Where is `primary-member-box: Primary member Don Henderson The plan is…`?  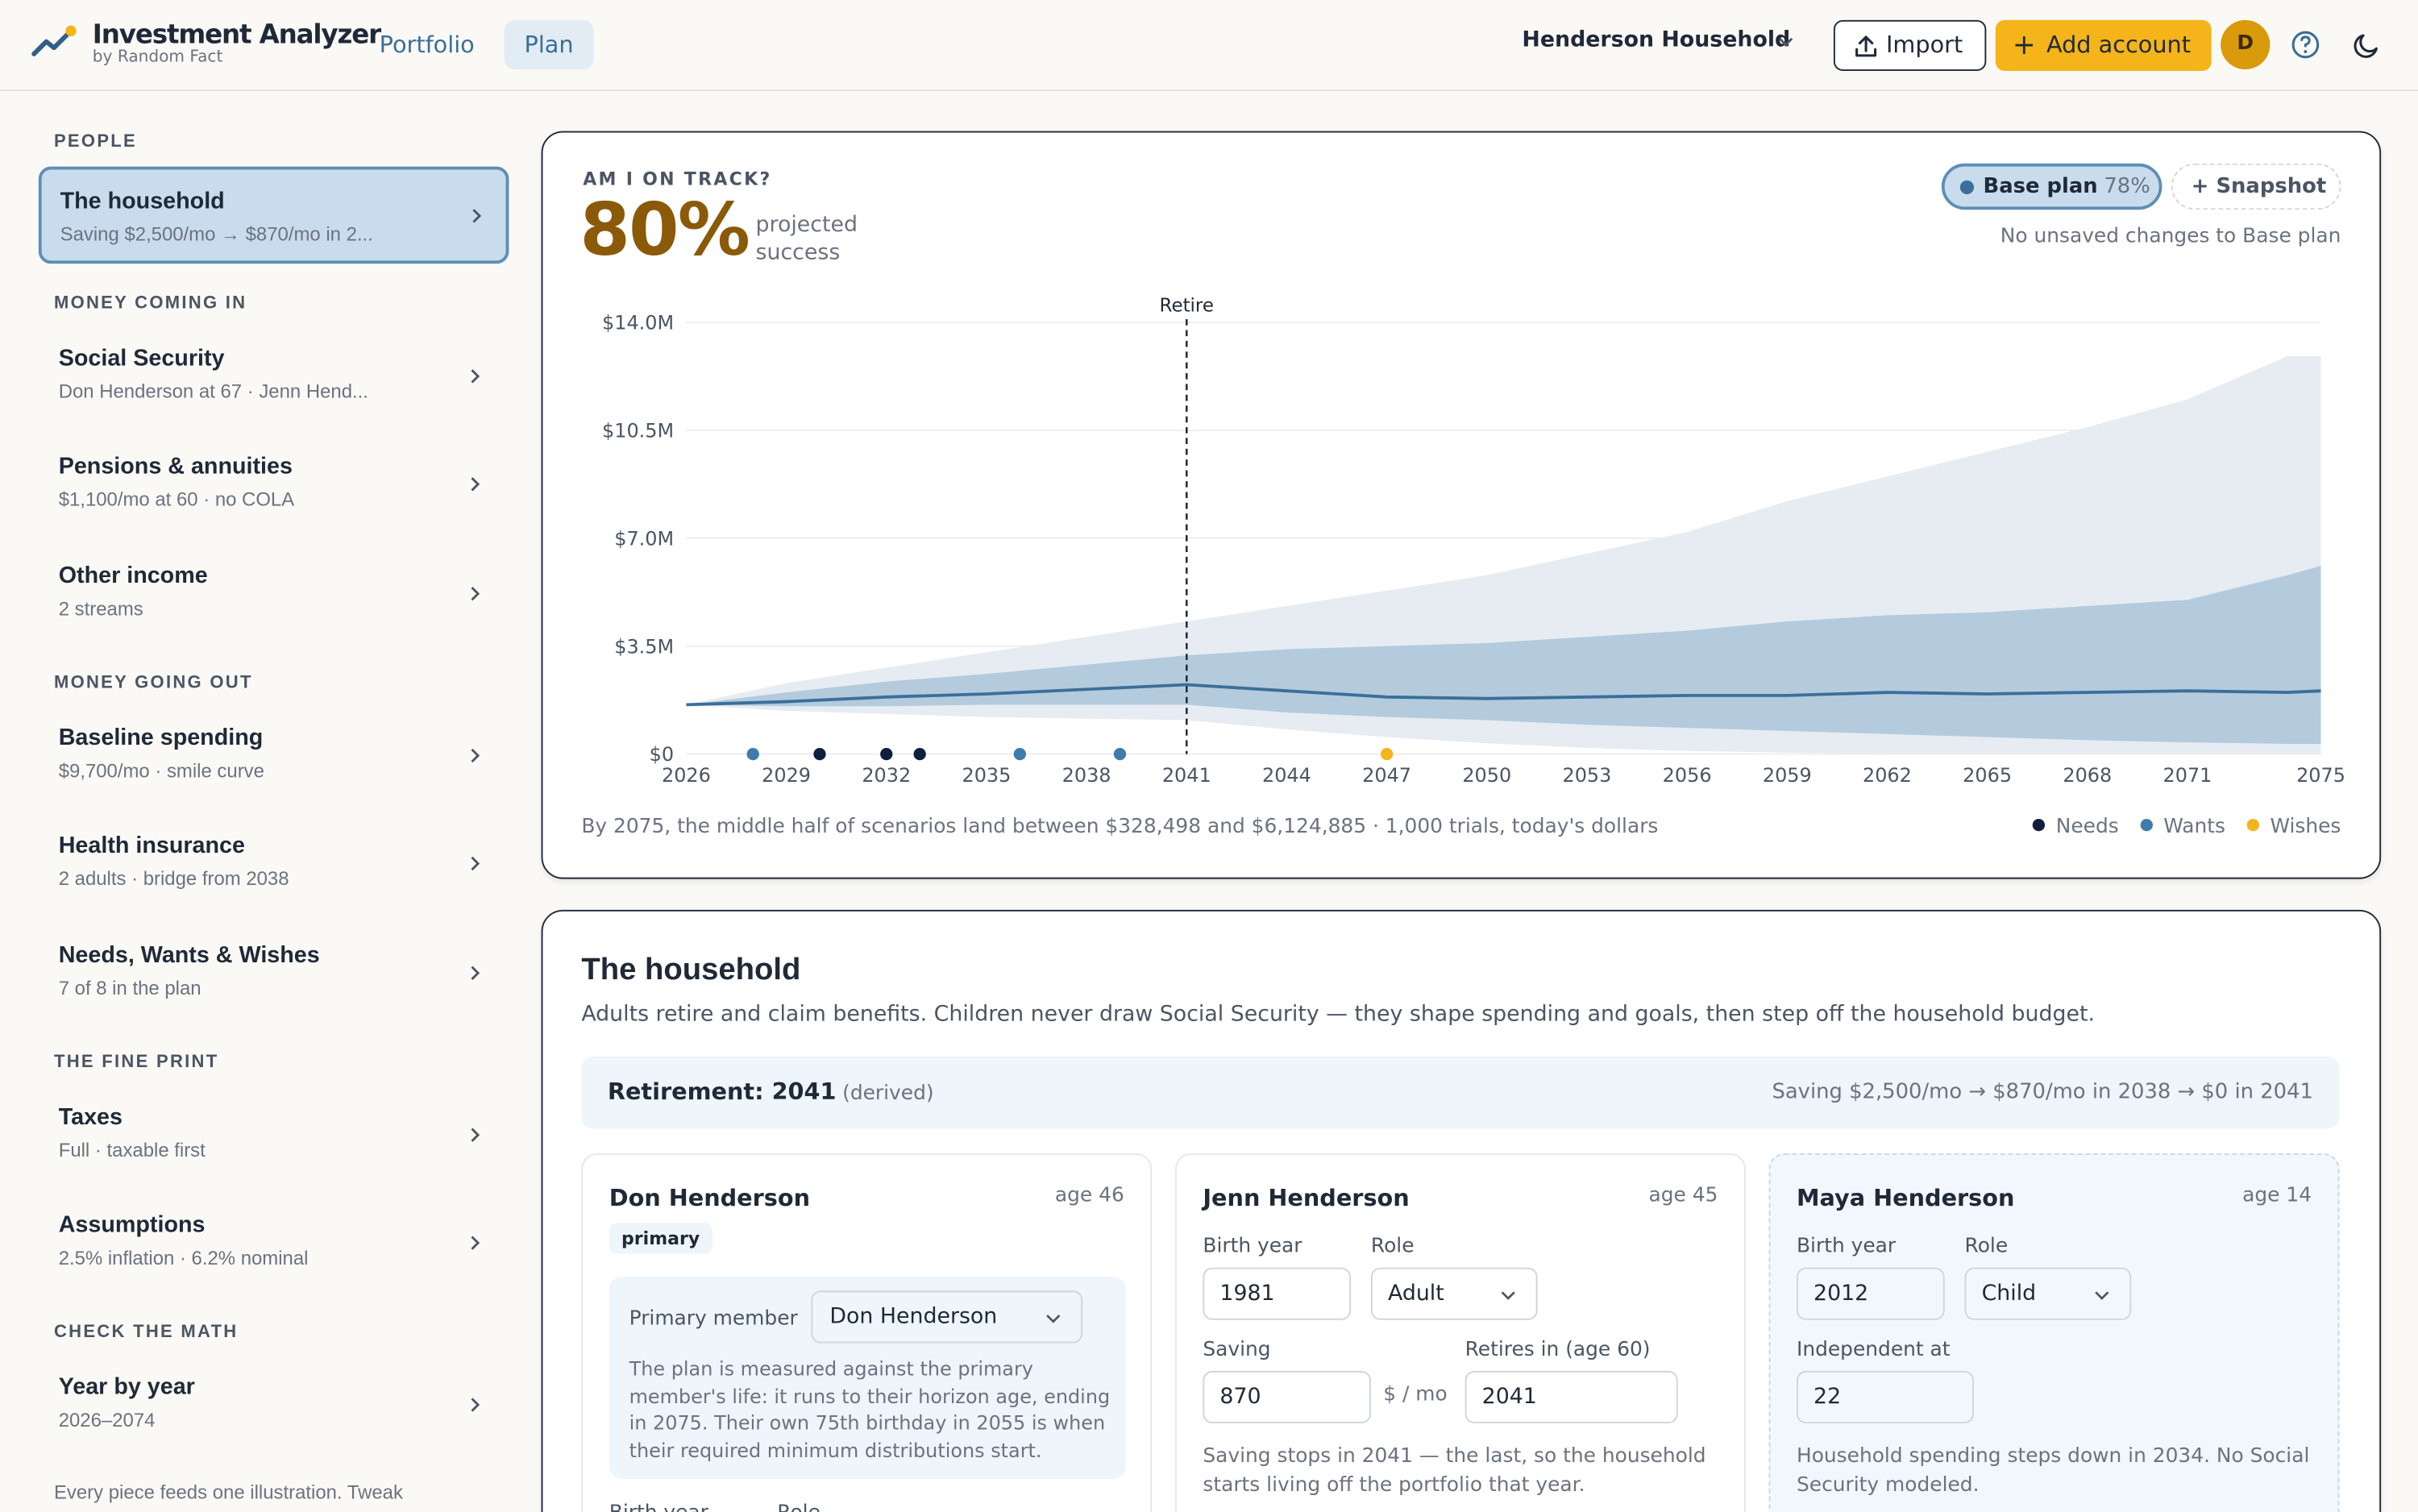 primary-member-box: Primary member Don Henderson The plan is… is located at coordinates (868, 1378).